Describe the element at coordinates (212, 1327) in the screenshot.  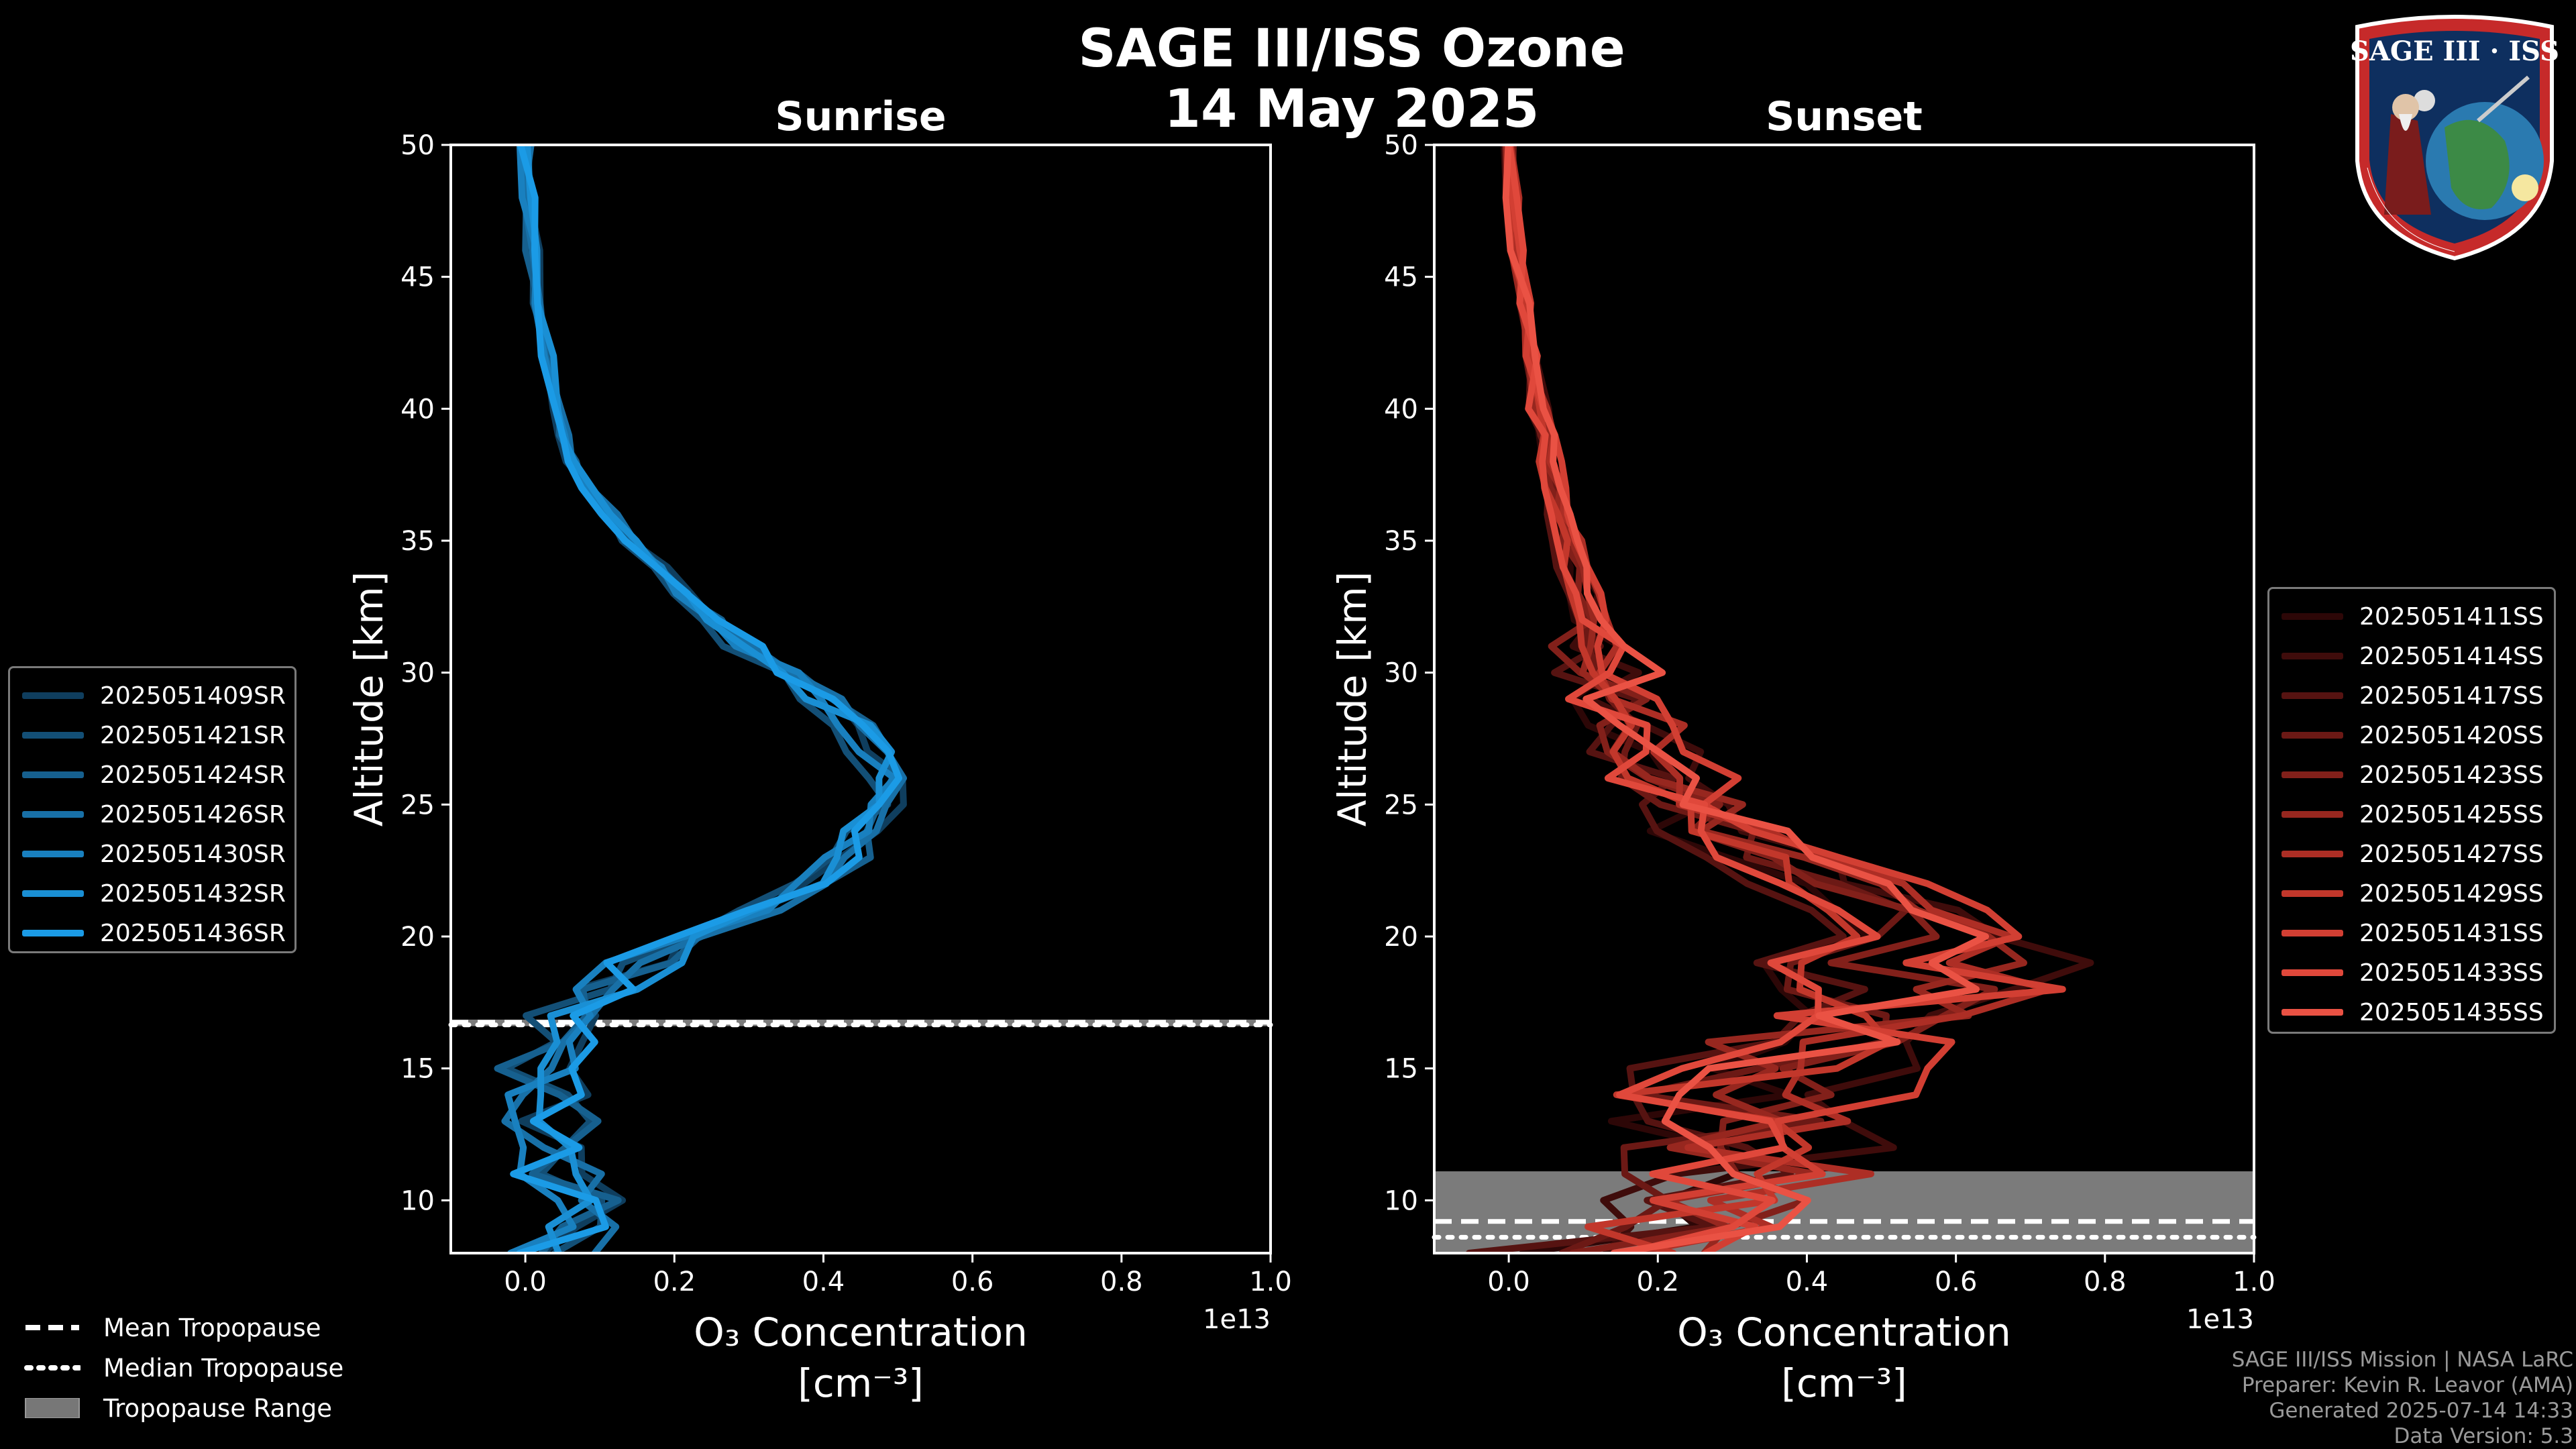
I see `mean-tropopause-label: Mean Tropopause` at that location.